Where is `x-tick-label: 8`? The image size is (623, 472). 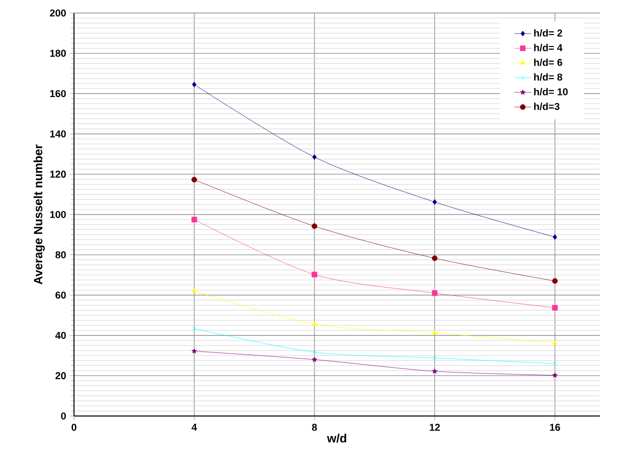
x-tick-label: 8 is located at coordinates (314, 427).